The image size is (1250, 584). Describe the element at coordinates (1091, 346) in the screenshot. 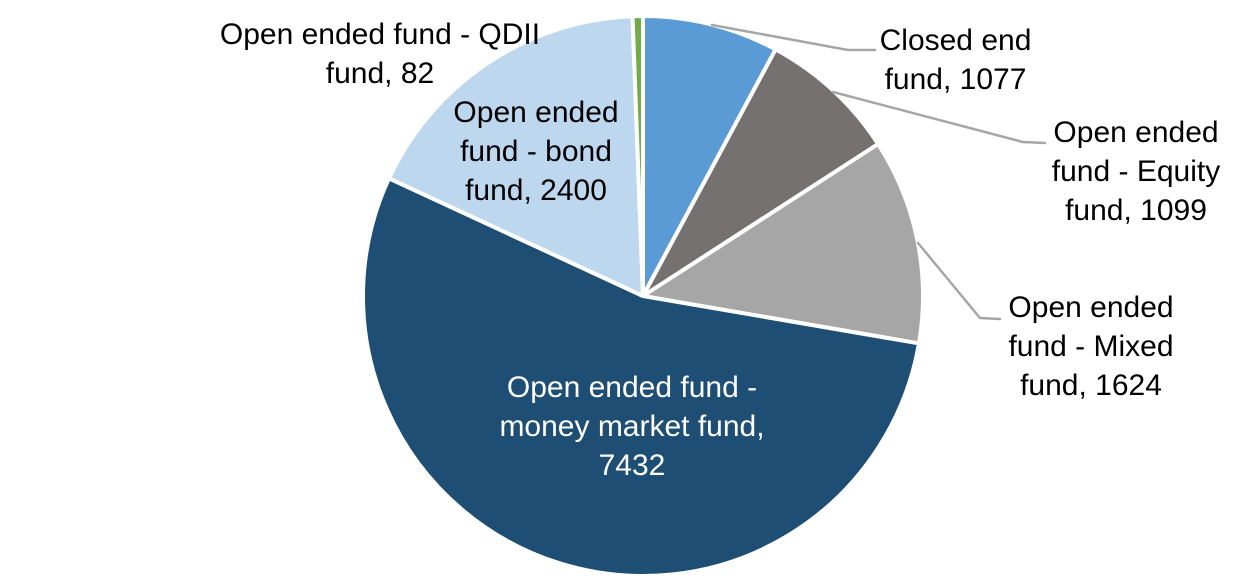

I see `pie-label-mixed-fund: Open ended fund - Mixed fund, 1624` at that location.